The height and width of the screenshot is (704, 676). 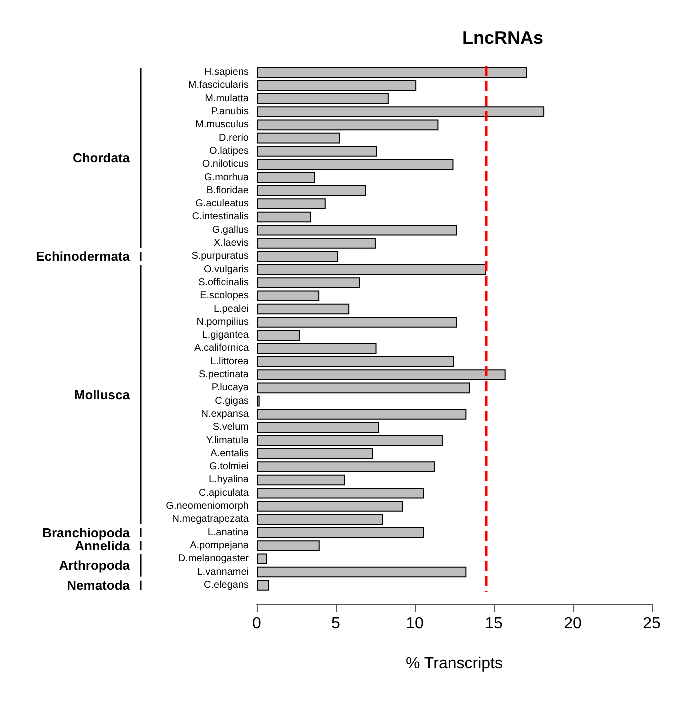 What do you see at coordinates (415, 624) in the screenshot?
I see `x-tick-label: 10` at bounding box center [415, 624].